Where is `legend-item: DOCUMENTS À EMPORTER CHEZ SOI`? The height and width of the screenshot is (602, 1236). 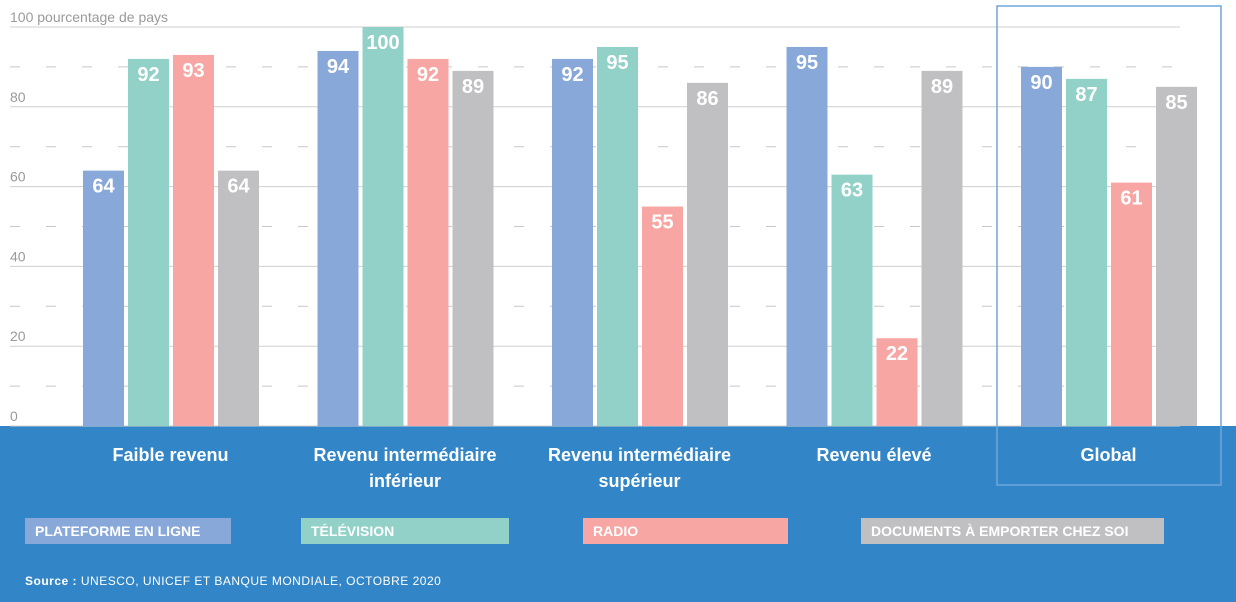 legend-item: DOCUMENTS À EMPORTER CHEZ SOI is located at coordinates (1012, 531).